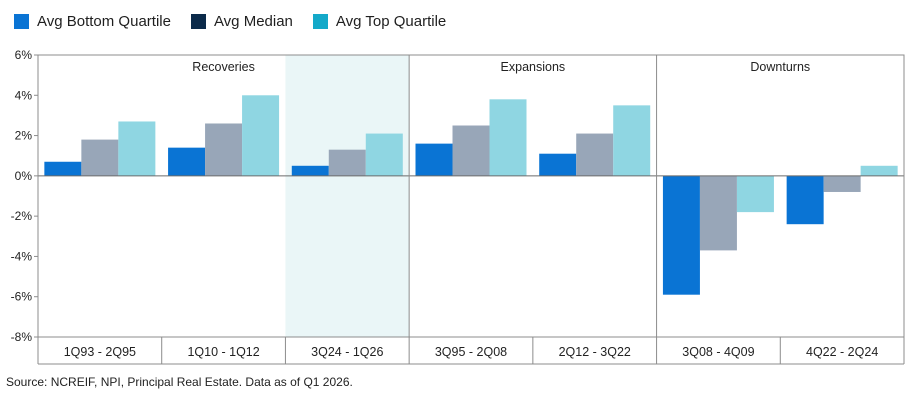  I want to click on y-tick-label-6: -6%, so click(22, 297).